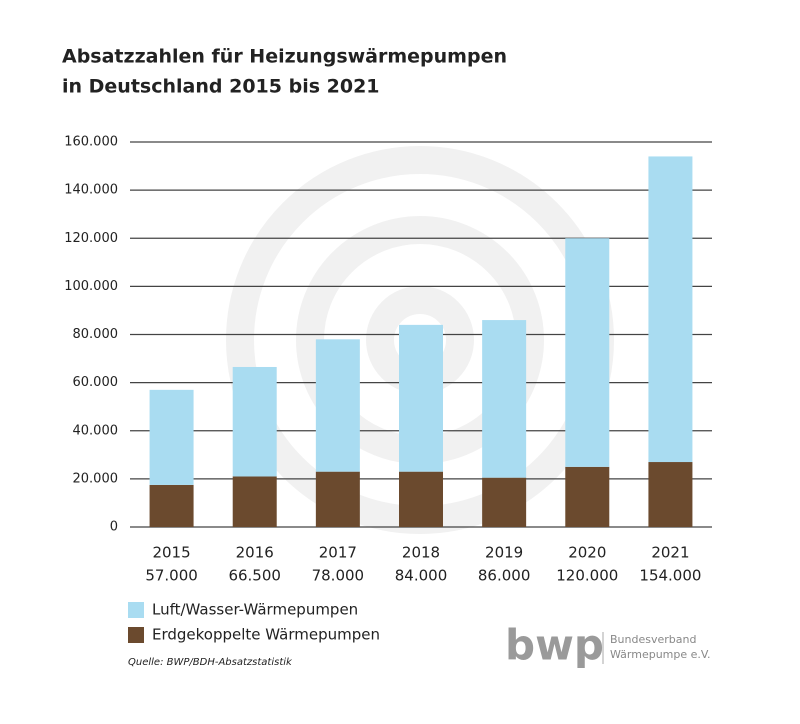 The image size is (800, 724). What do you see at coordinates (338, 553) in the screenshot?
I see `x-tick-label: 2017` at bounding box center [338, 553].